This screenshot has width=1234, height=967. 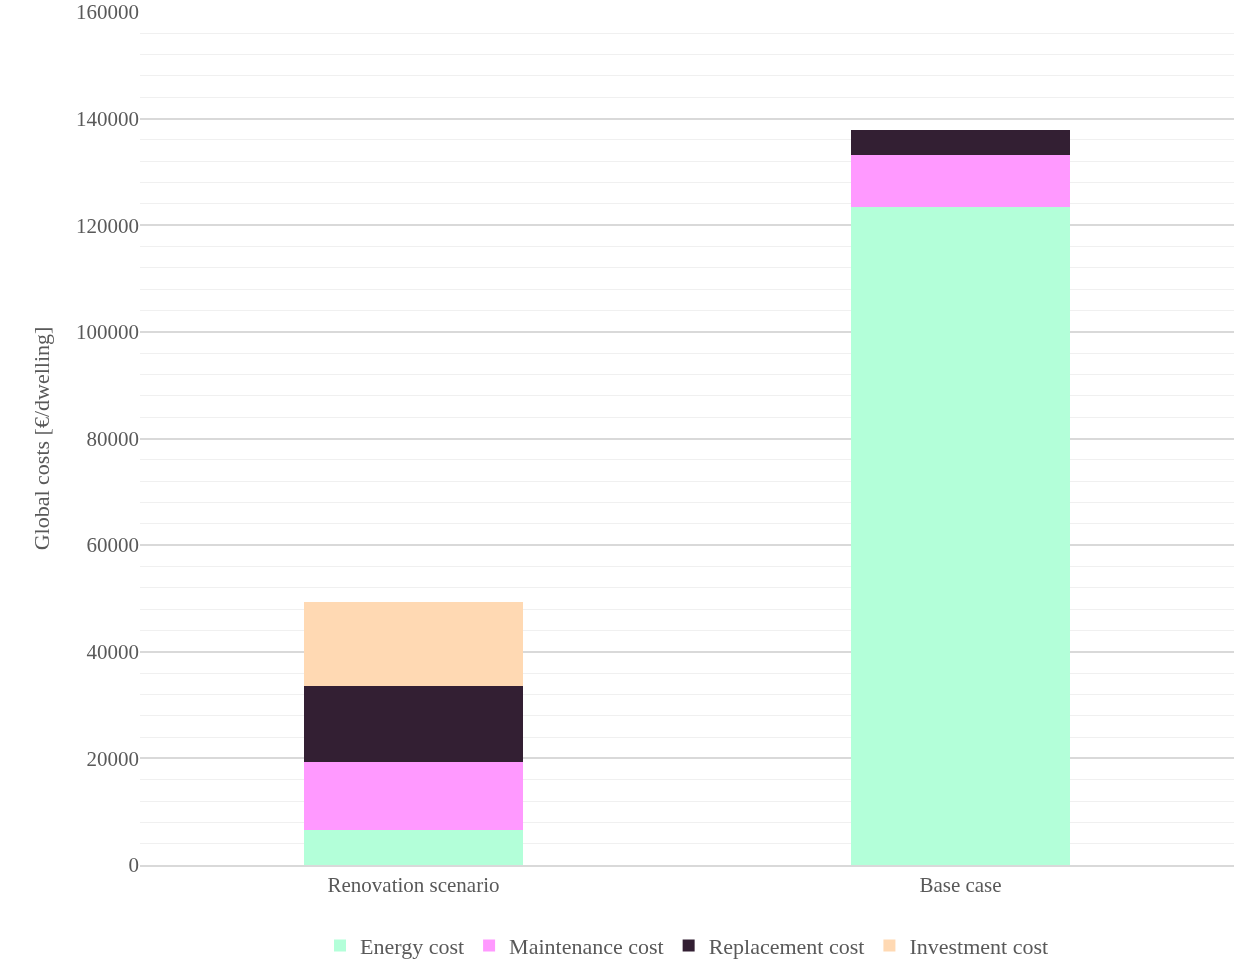 What do you see at coordinates (412, 947) in the screenshot?
I see `legend-label: Energy cost` at bounding box center [412, 947].